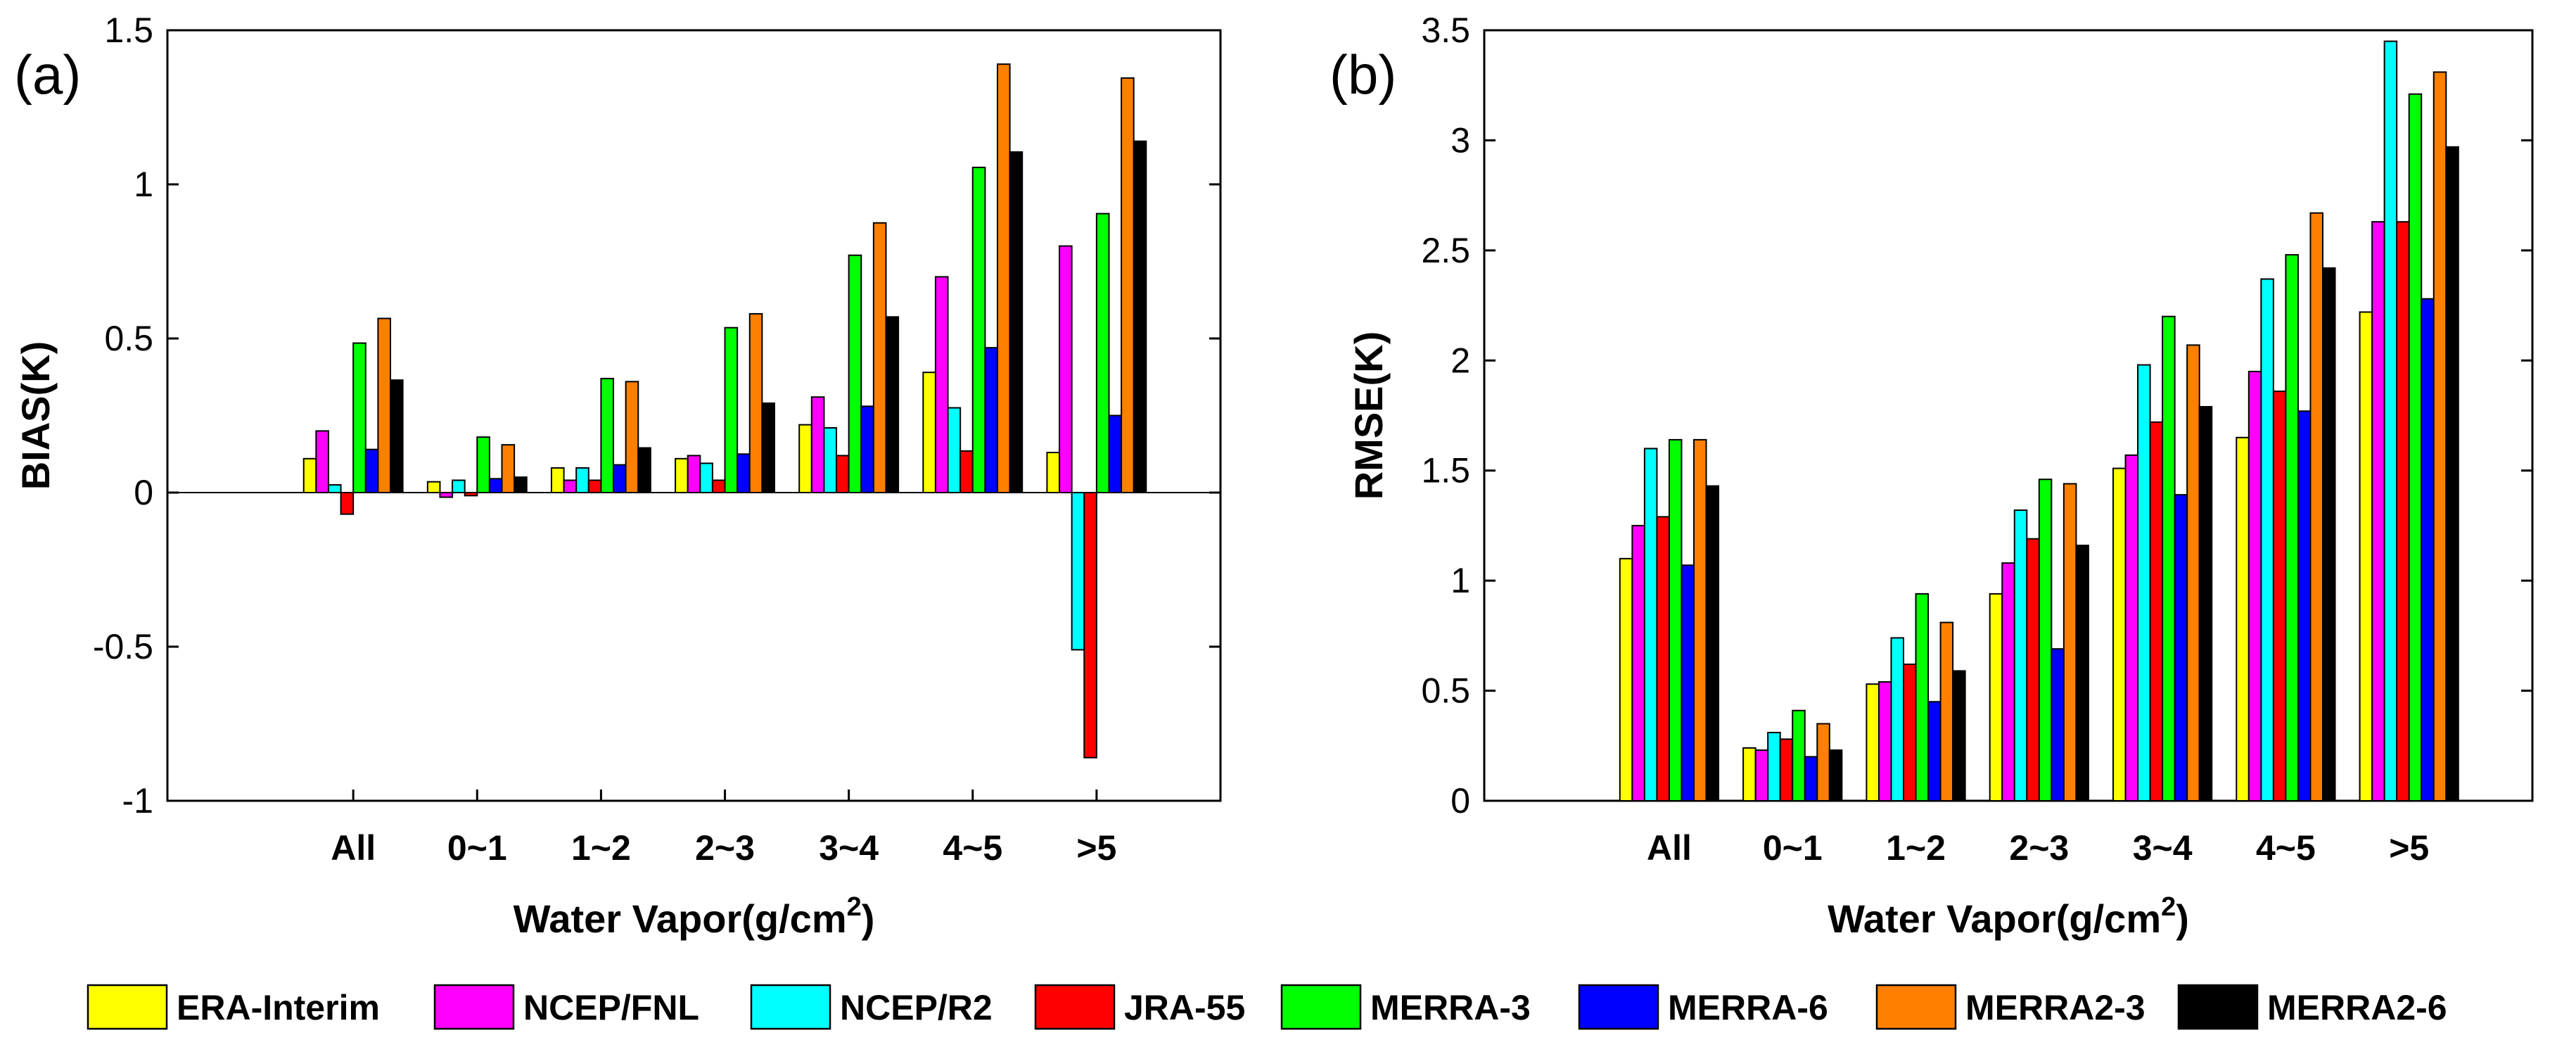 Image resolution: width=2576 pixels, height=1052 pixels. What do you see at coordinates (371, 471) in the screenshot?
I see `bar-merra-6-all` at bounding box center [371, 471].